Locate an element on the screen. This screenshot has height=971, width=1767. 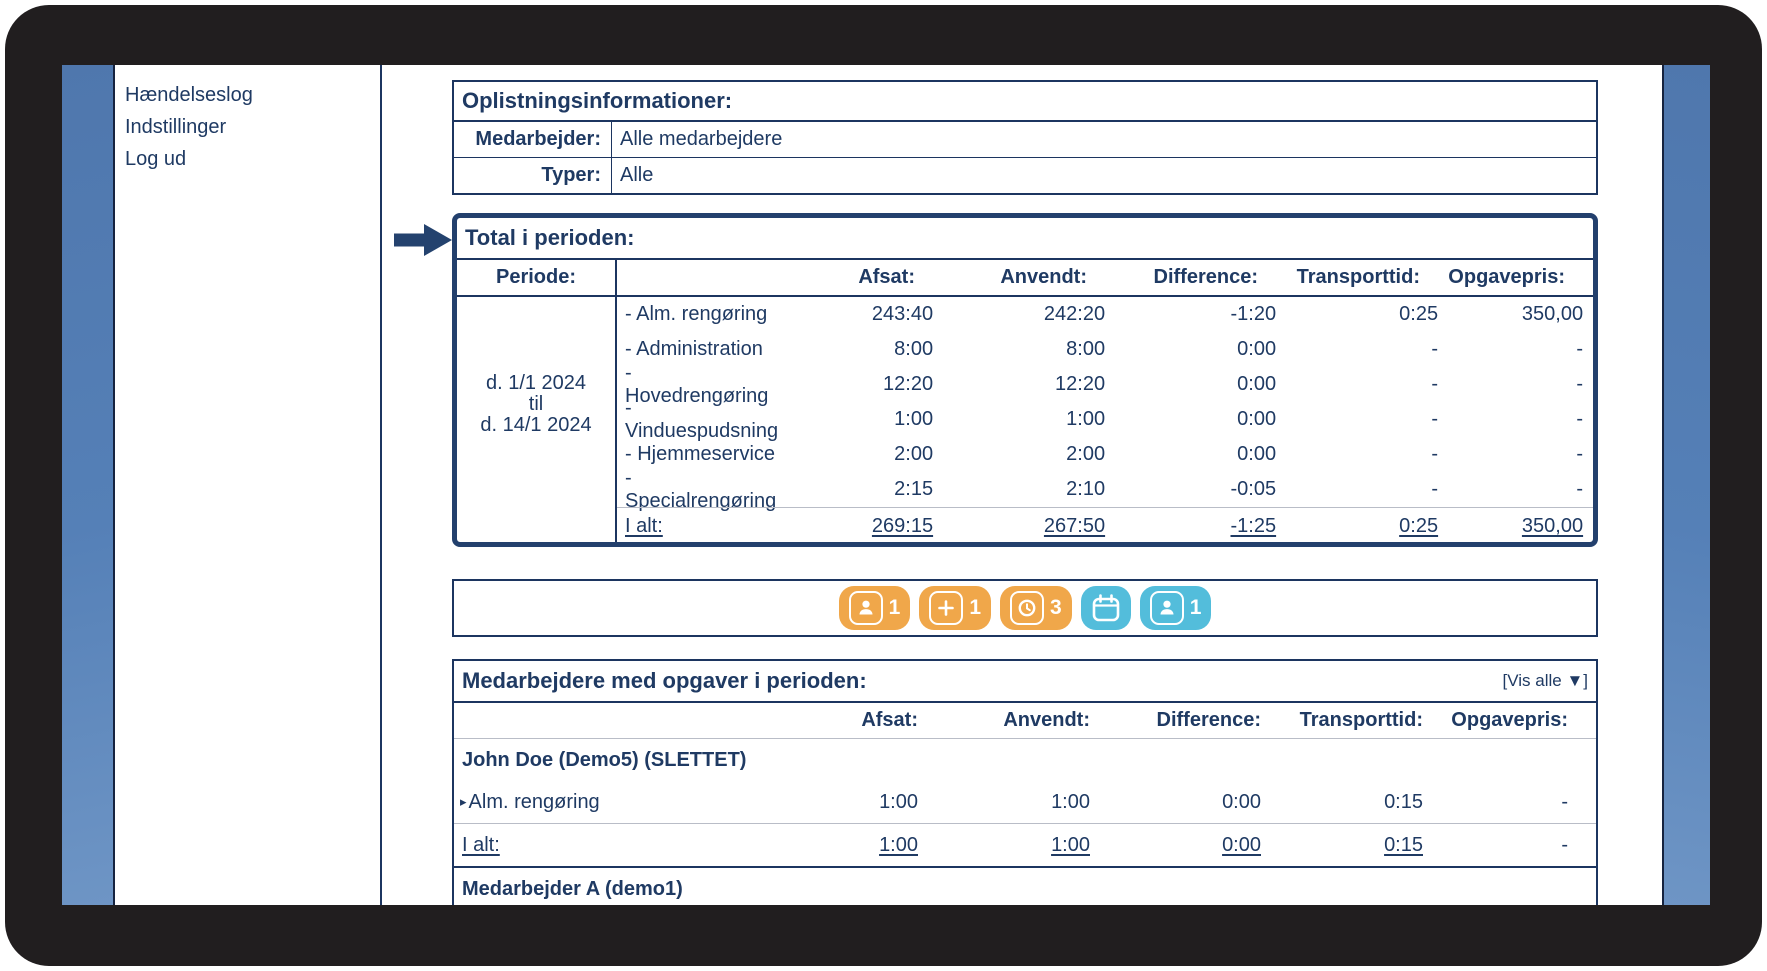
transporttid-value: 0:15 is located at coordinates (1403, 801).